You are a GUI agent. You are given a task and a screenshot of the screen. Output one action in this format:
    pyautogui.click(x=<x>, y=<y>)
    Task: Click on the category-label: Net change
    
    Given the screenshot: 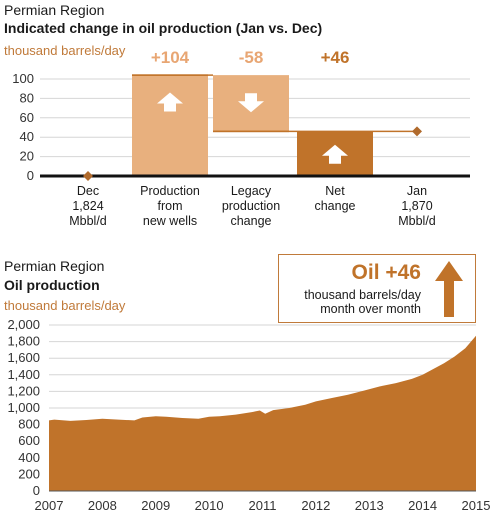 What is the action you would take?
    pyautogui.click(x=334, y=198)
    